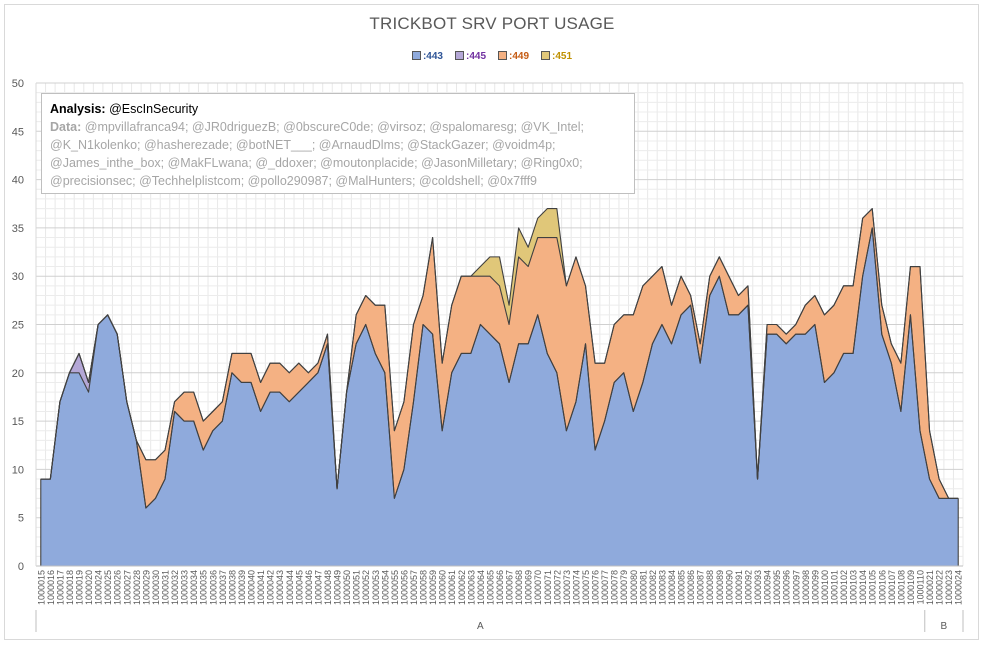  I want to click on legend-item: :445, so click(470, 56).